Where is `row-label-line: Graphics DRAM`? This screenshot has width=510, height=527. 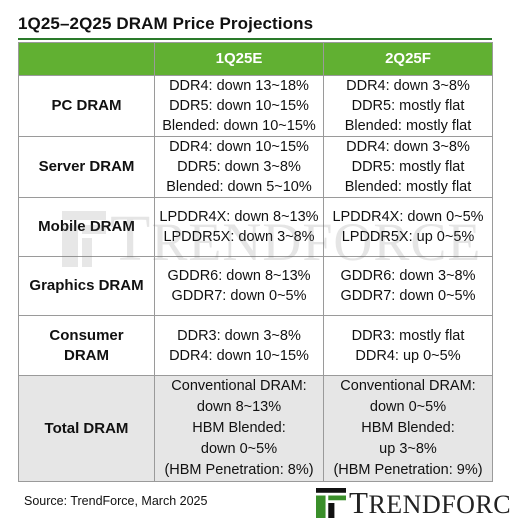 row-label-line: Graphics DRAM is located at coordinates (86, 285).